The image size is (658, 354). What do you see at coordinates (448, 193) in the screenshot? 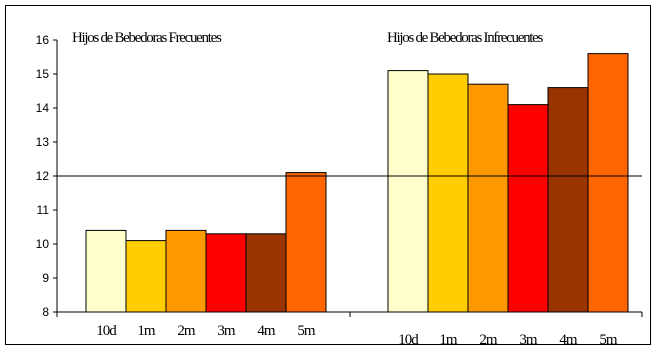
I see `bar-infrecuentes-1m` at bounding box center [448, 193].